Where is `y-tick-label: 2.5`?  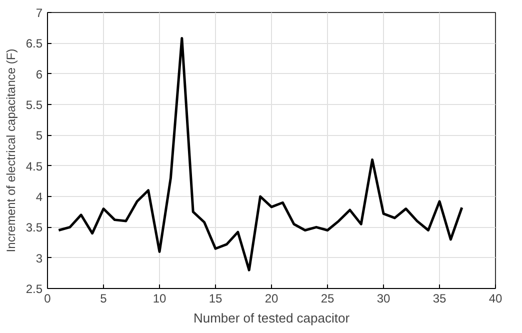 y-tick-label: 2.5 is located at coordinates (34, 289).